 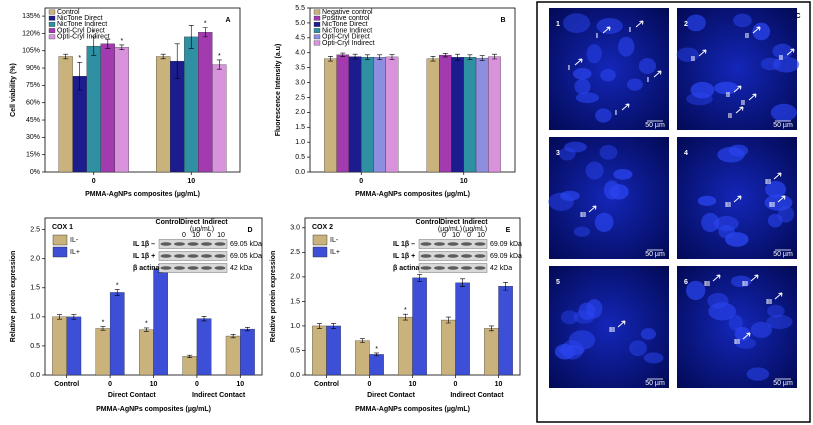 I want to click on legend-label: Opti-Cryl Direct, so click(x=81, y=30).